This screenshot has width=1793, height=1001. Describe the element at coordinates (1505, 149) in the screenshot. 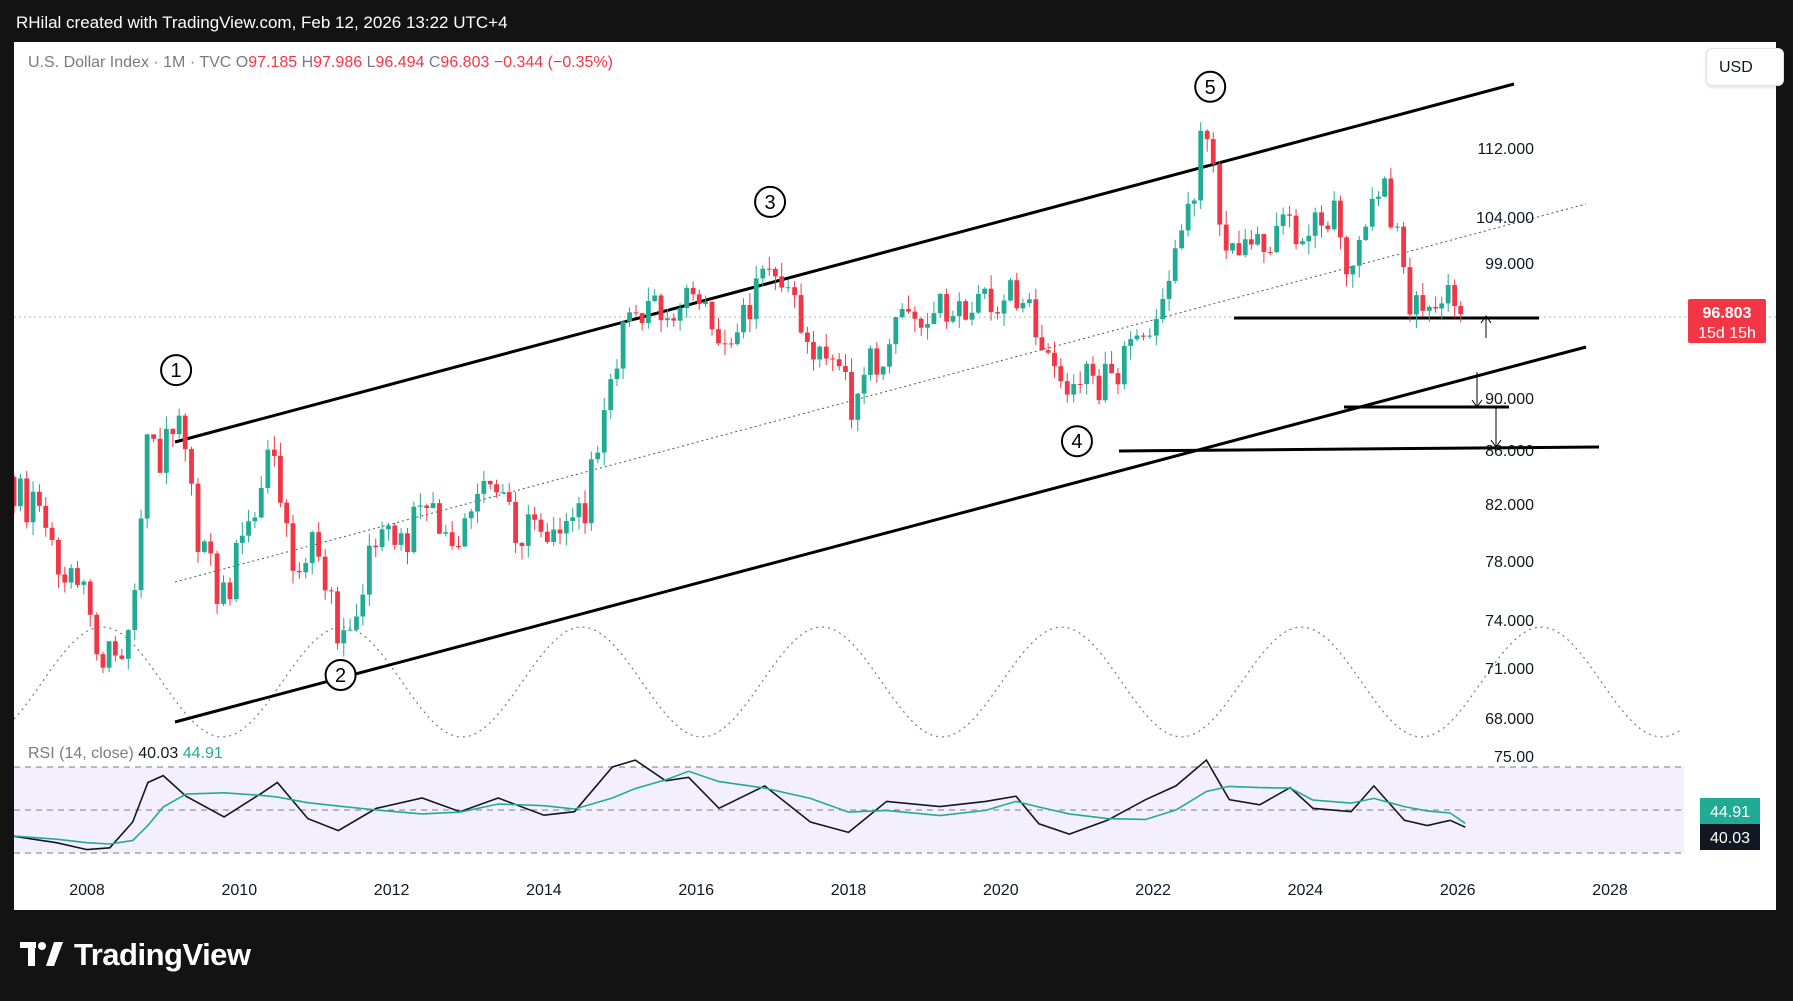

I see `y-tick-label: 112.000` at that location.